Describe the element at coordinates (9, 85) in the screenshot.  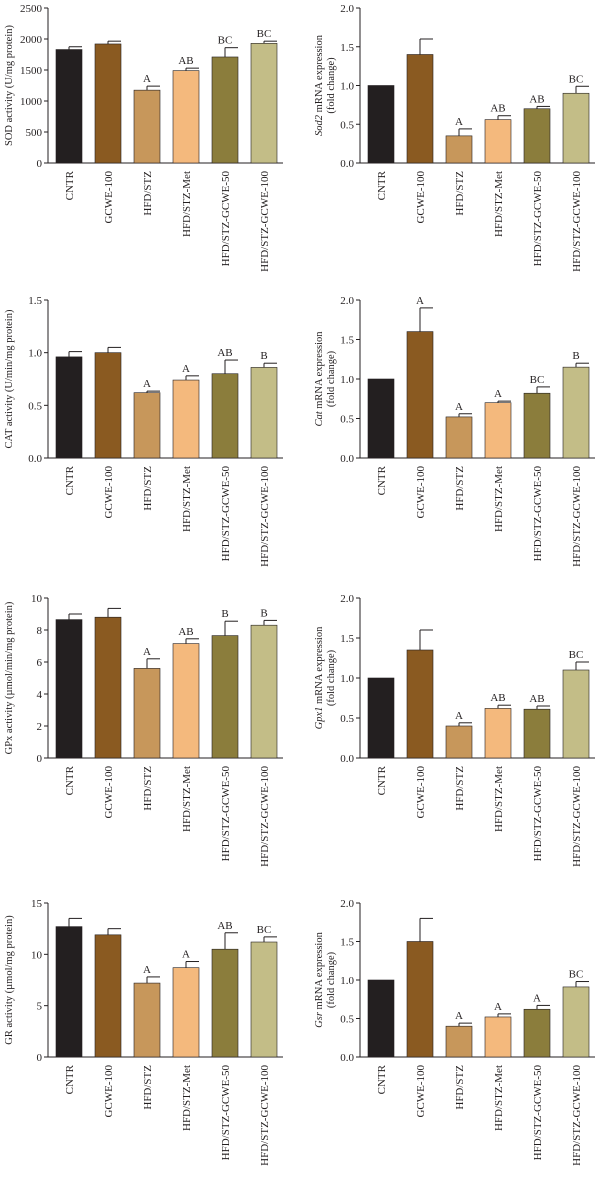
I see `y-axis-label: SOD activity (U/mg protein)` at that location.